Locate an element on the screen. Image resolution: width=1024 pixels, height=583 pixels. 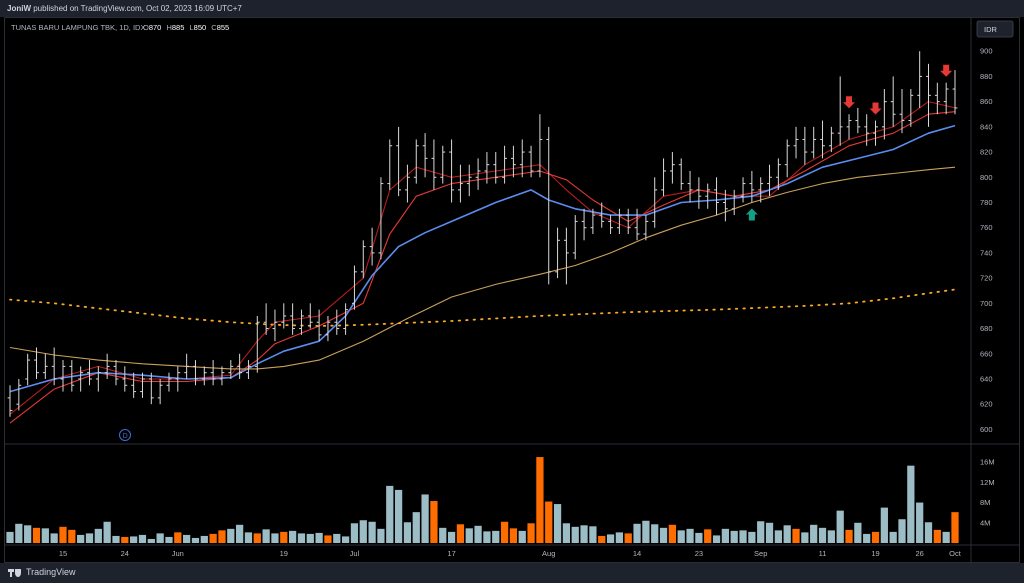
price-tick-label: 720 is located at coordinates (986, 278).